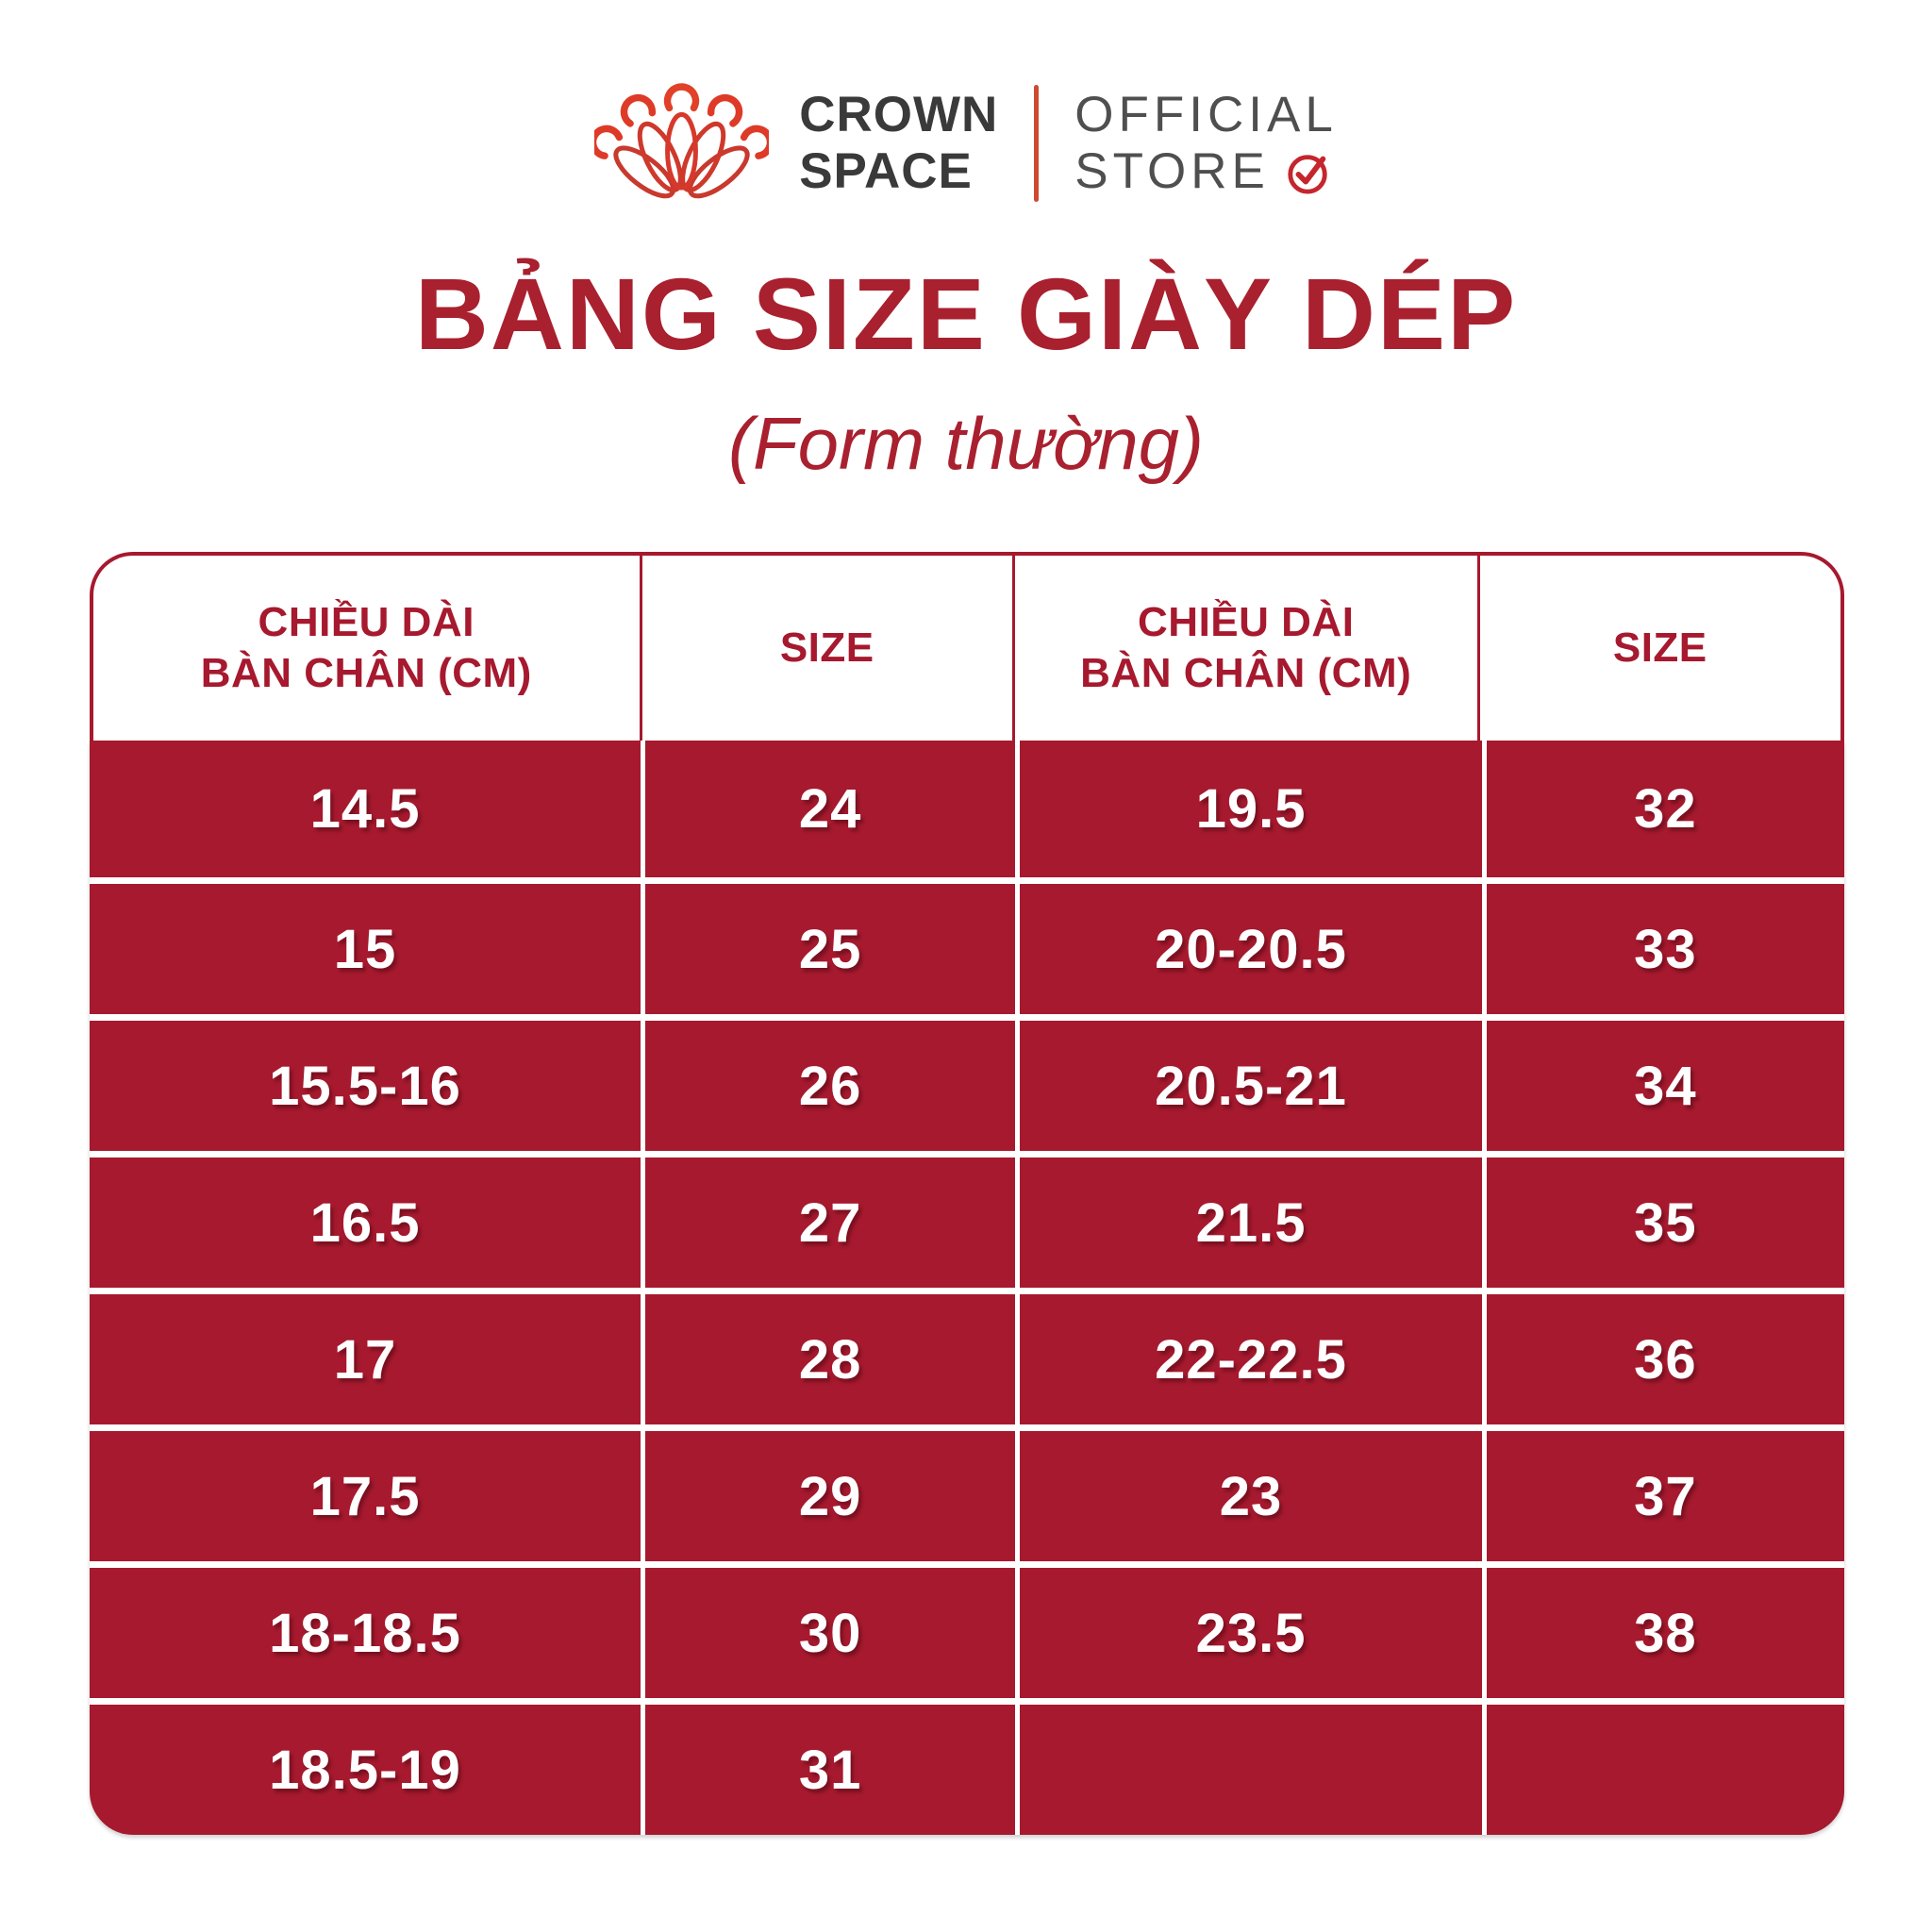 Image resolution: width=1932 pixels, height=1932 pixels. Describe the element at coordinates (366, 1493) in the screenshot. I see `table-cell: 17.5` at that location.